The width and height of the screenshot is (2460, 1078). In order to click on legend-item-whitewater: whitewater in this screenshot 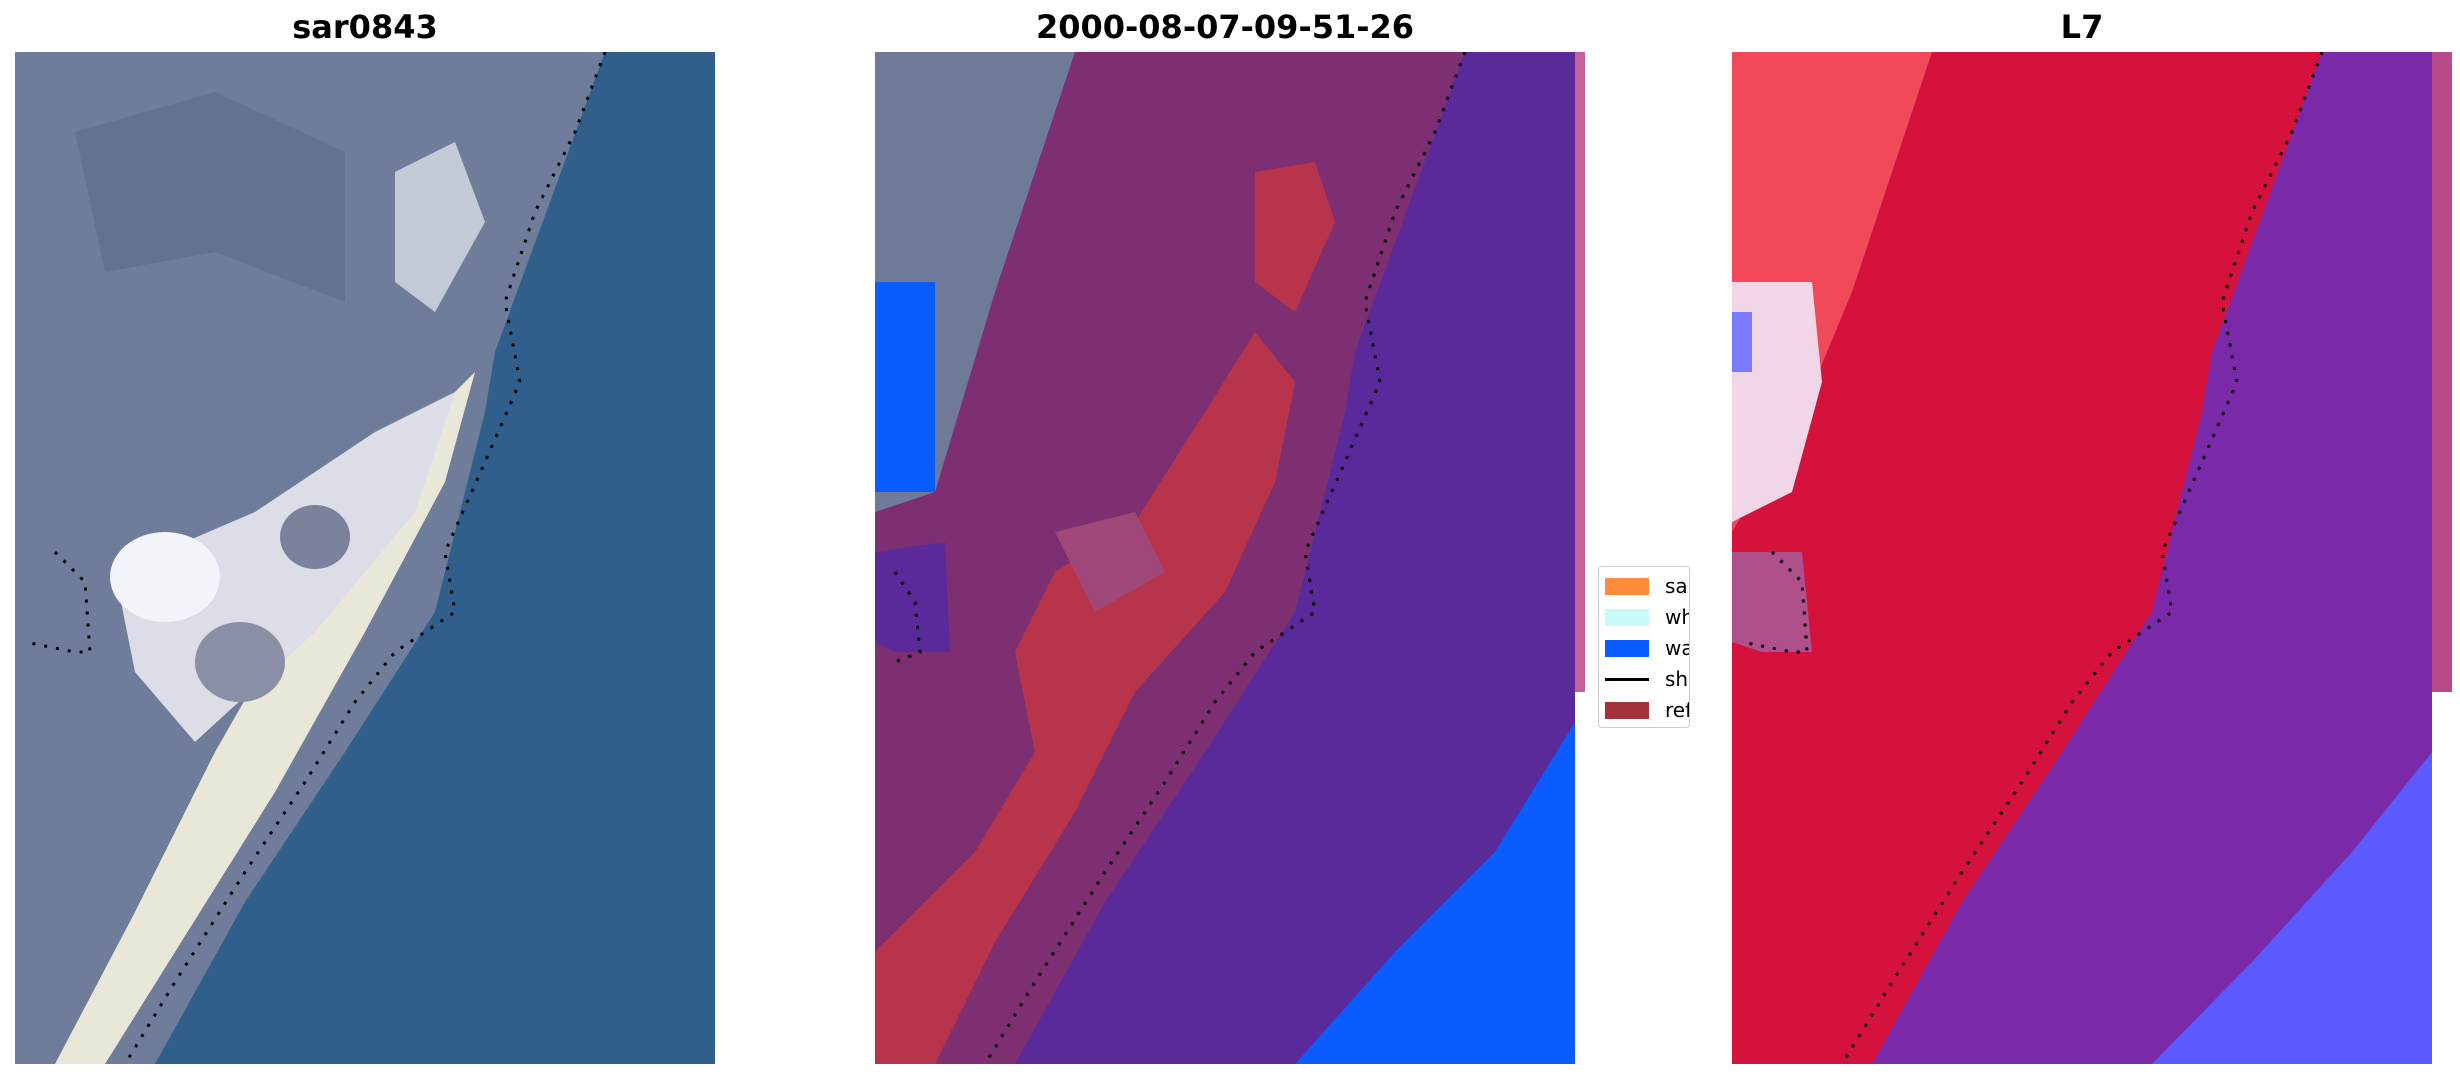, I will do `click(1647, 617)`.